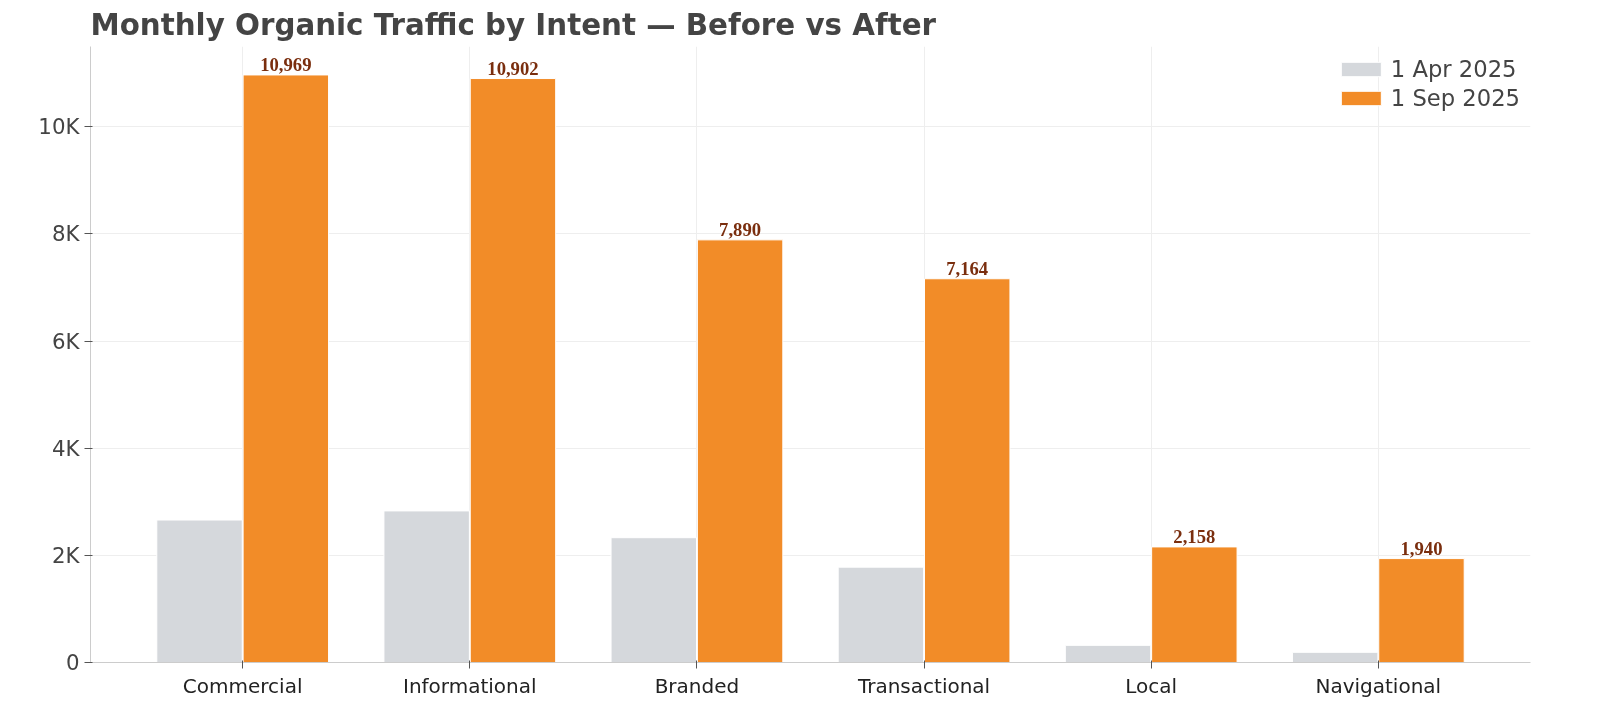 Image resolution: width=1600 pixels, height=711 pixels. Describe the element at coordinates (740, 229) in the screenshot. I see `data-label: 7,890` at that location.